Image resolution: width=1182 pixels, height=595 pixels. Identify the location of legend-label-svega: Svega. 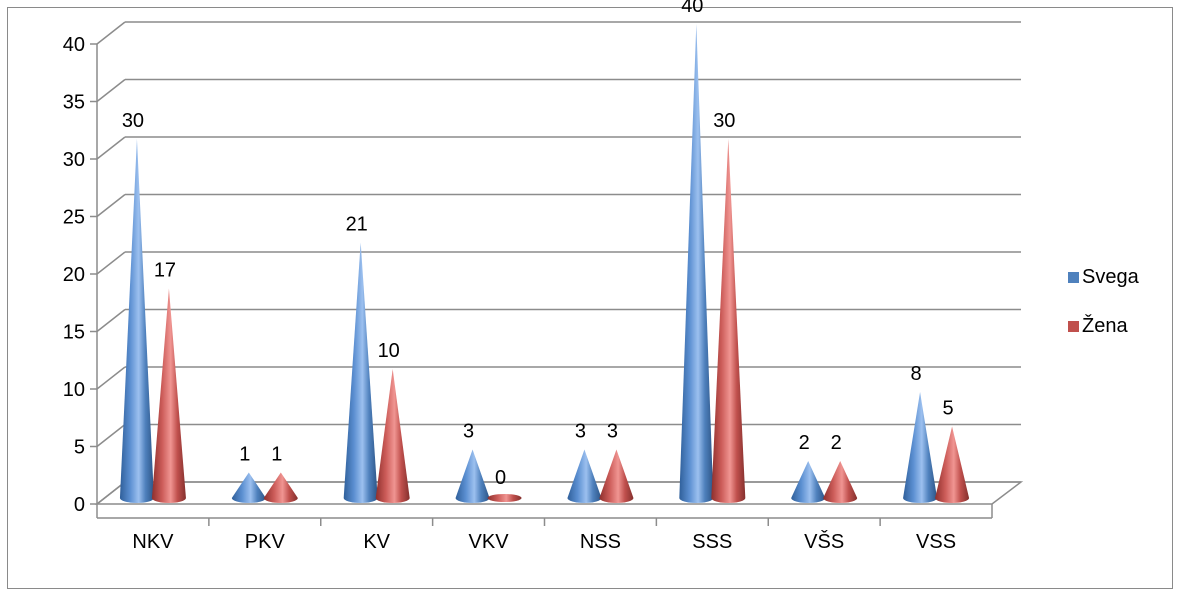
(1111, 277).